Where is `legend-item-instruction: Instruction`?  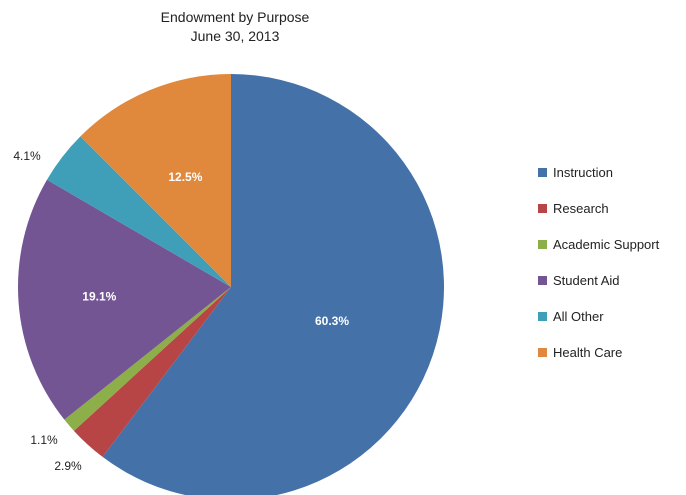 legend-item-instruction: Instruction is located at coordinates (598, 172).